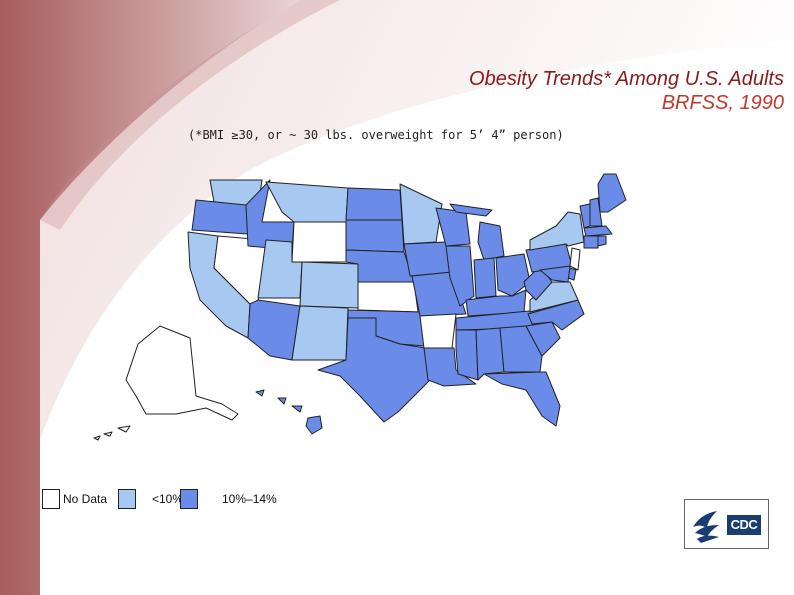 Image resolution: width=794 pixels, height=595 pixels. What do you see at coordinates (388, 297) in the screenshot?
I see `state-KS` at bounding box center [388, 297].